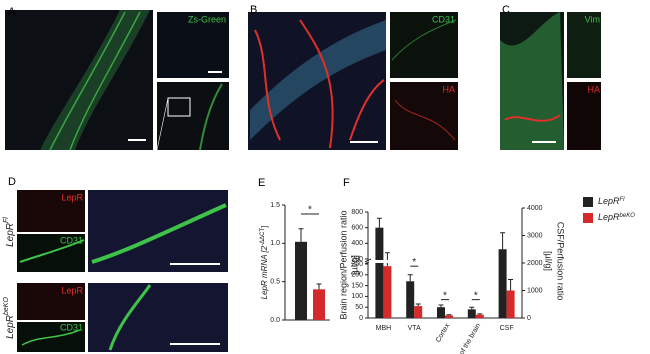 This screenshot has width=650, height=354. What do you see at coordinates (253, 10) in the screenshot?
I see `panel-label: B` at bounding box center [253, 10].